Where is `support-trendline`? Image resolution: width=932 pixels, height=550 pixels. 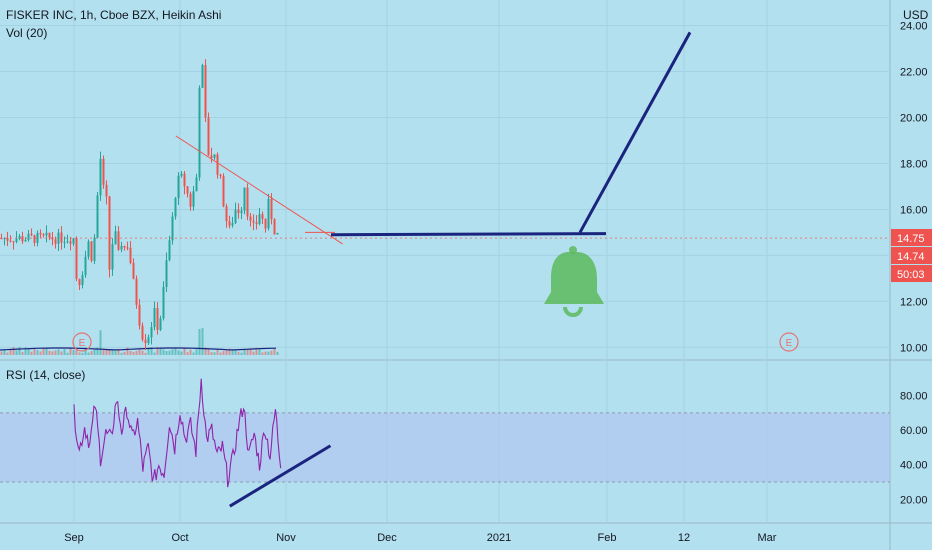 support-trendline is located at coordinates (468, 234).